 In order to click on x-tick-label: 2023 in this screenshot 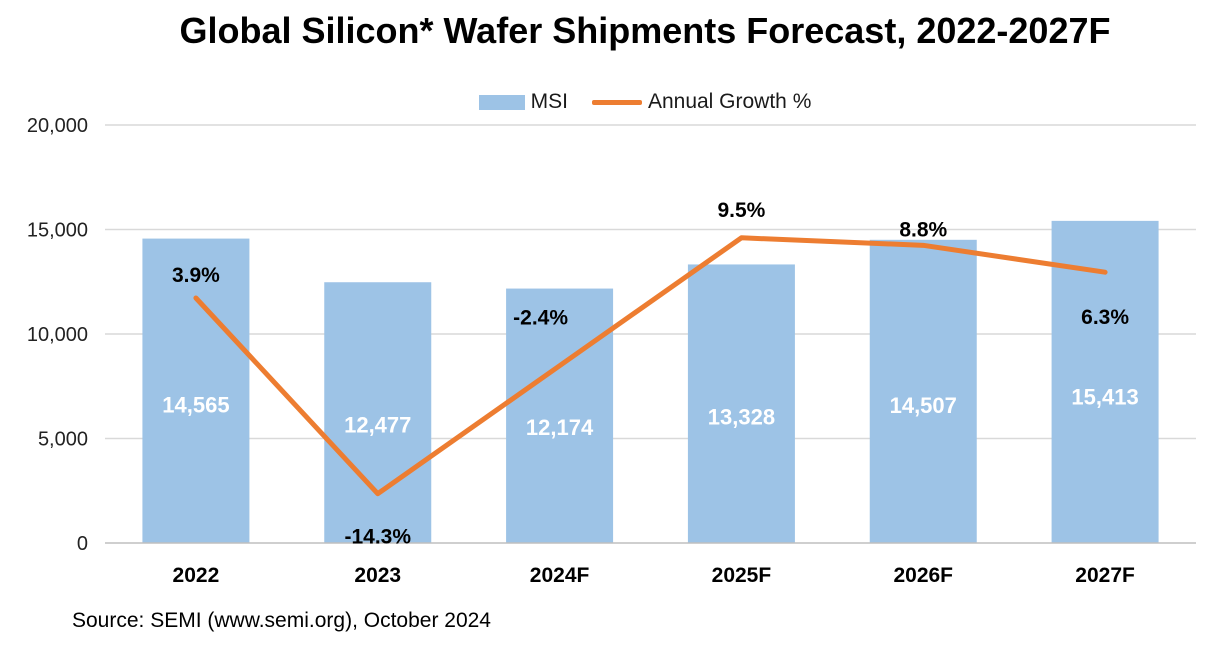, I will do `click(377, 575)`.